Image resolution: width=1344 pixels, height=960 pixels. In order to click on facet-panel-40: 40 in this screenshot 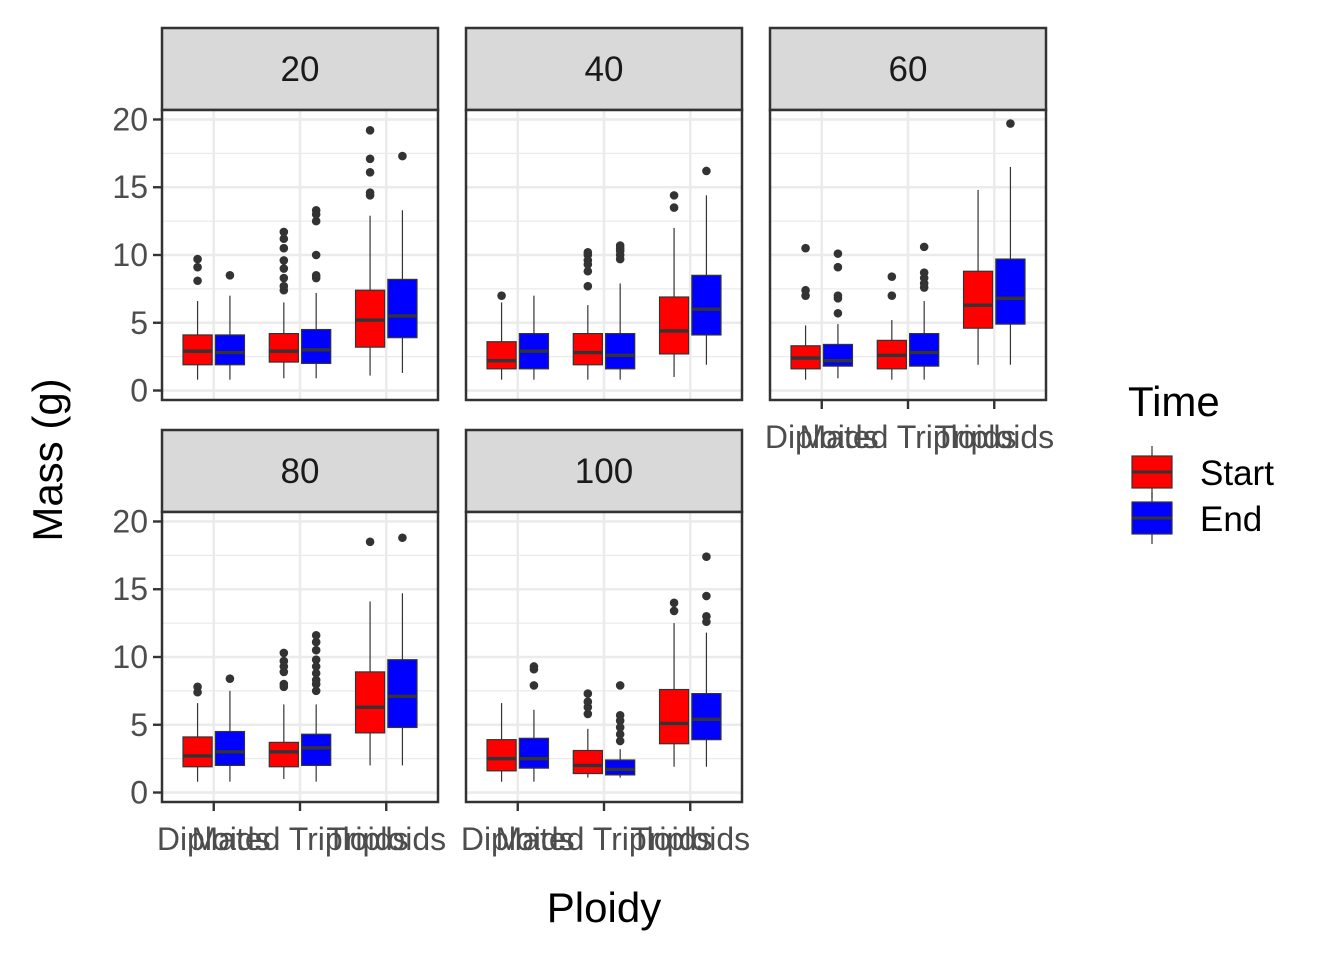, I will do `click(604, 214)`.